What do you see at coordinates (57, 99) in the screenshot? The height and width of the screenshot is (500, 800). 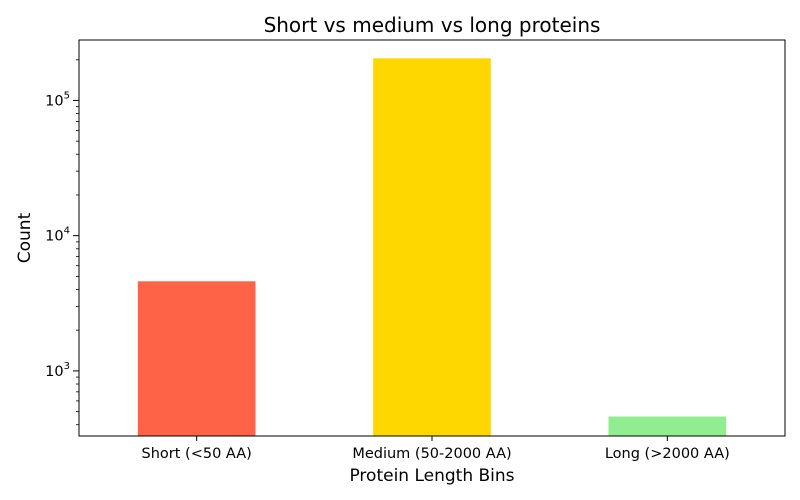 I see `y-tick-label: 10⁵` at bounding box center [57, 99].